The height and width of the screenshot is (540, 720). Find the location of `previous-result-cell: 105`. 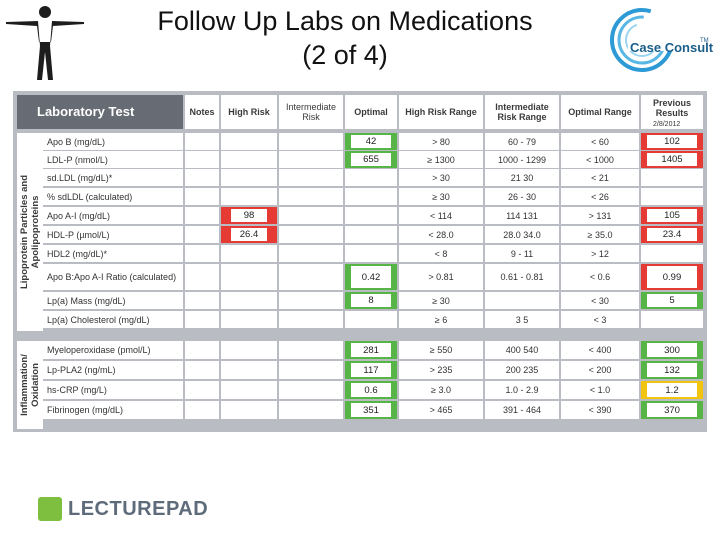

previous-result-cell: 105 is located at coordinates (672, 215).